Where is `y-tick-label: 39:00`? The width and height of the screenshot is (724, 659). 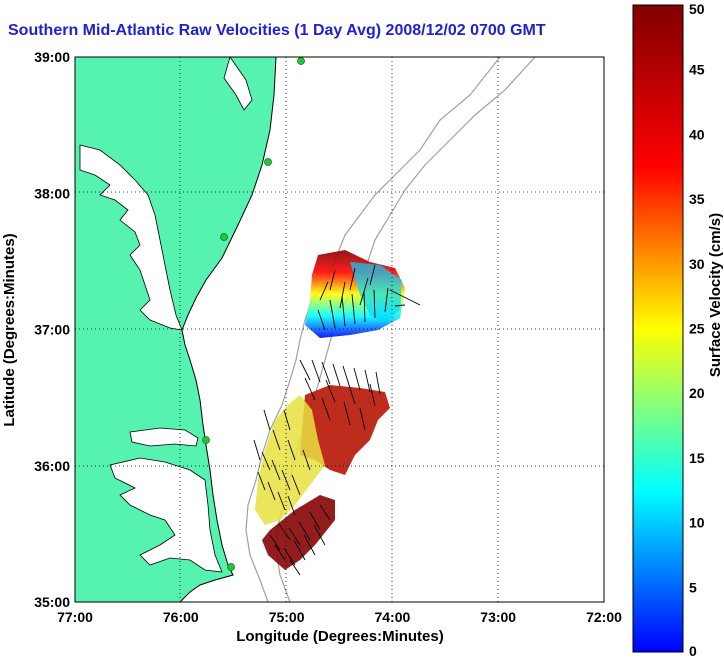
y-tick-label: 39:00 is located at coordinates (52, 57).